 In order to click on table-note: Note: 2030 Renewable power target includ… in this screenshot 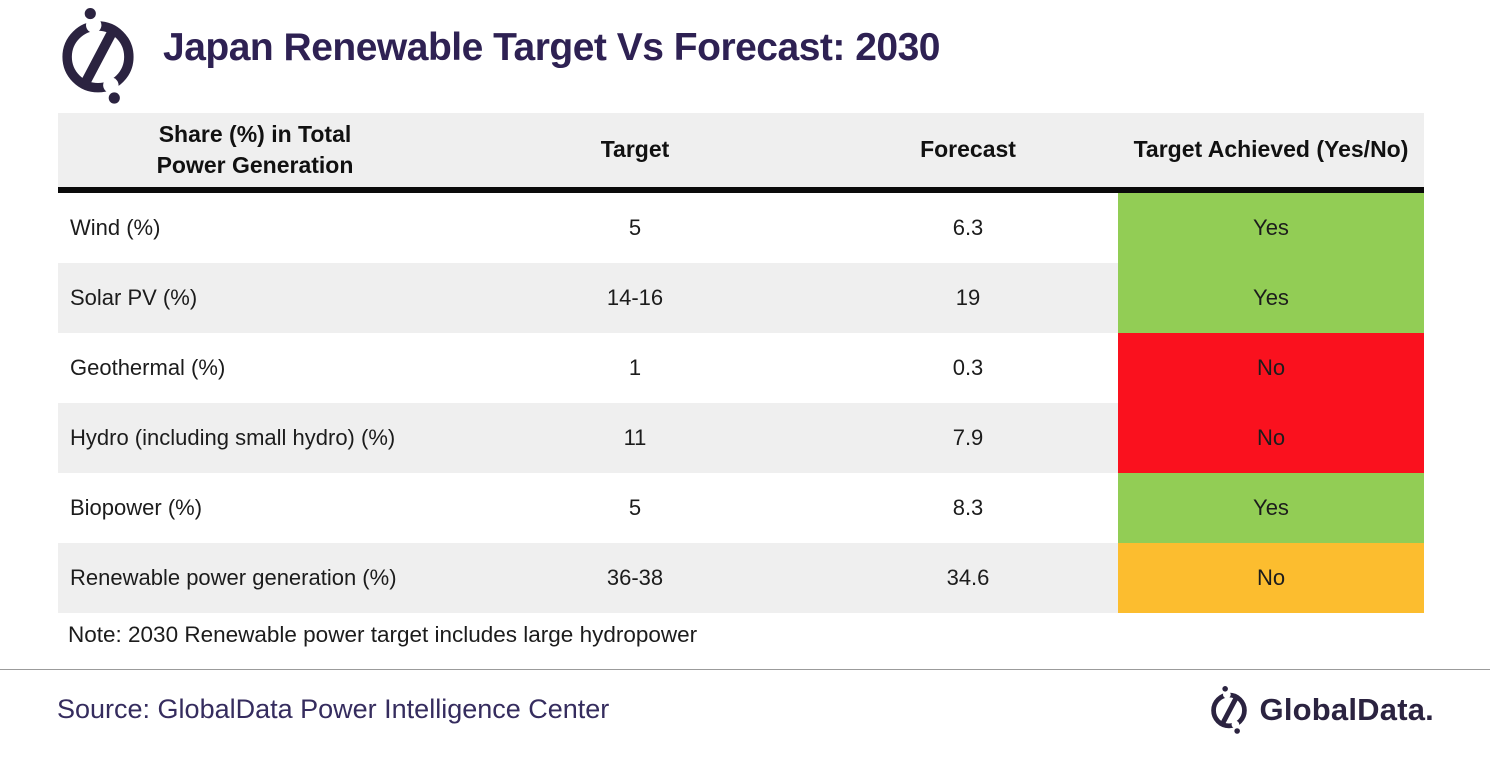, I will do `click(383, 634)`.